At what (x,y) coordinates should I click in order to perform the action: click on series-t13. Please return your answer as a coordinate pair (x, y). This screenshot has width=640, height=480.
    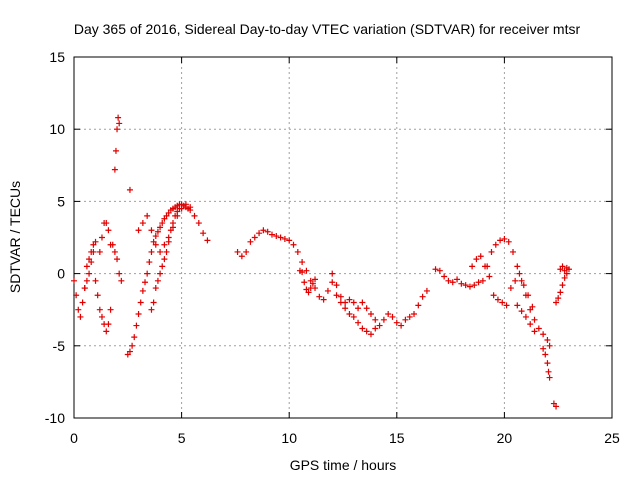
    Looking at the image, I should click on (379, 299).